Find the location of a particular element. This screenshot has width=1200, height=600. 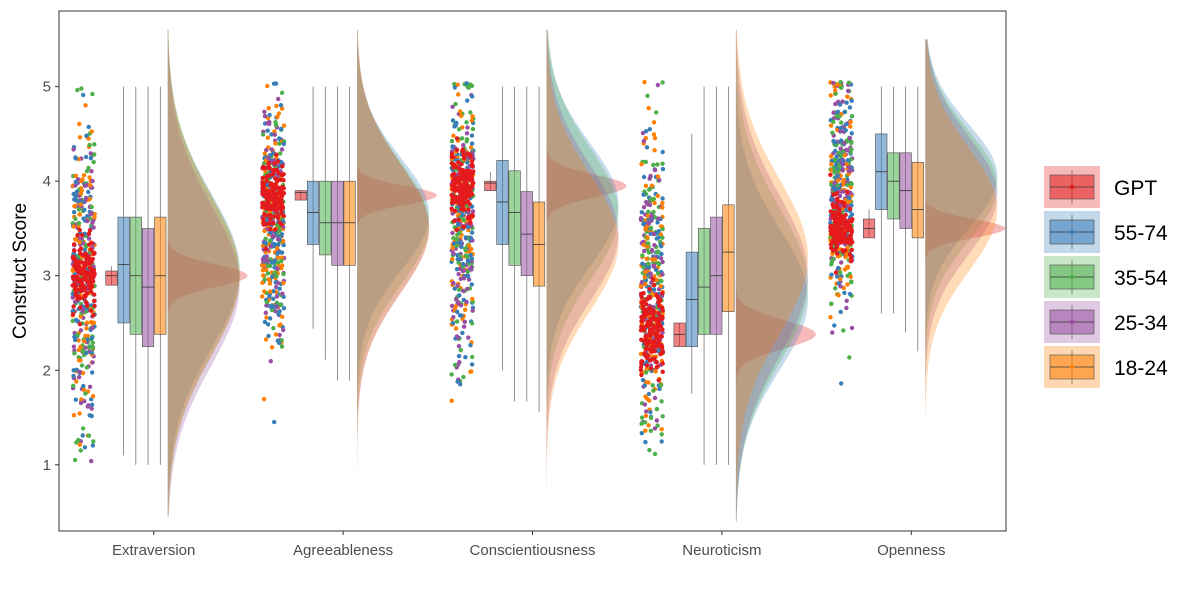

box is located at coordinates (337, 223).